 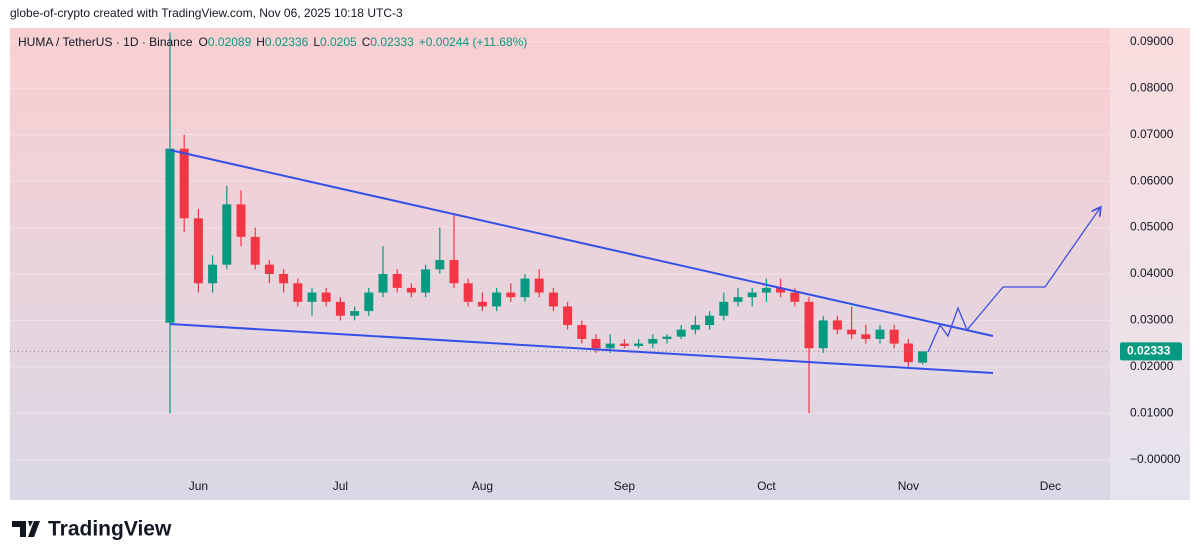 What do you see at coordinates (105, 42) in the screenshot?
I see `symbol: HUMA / TetherUS · 1D · Binance` at bounding box center [105, 42].